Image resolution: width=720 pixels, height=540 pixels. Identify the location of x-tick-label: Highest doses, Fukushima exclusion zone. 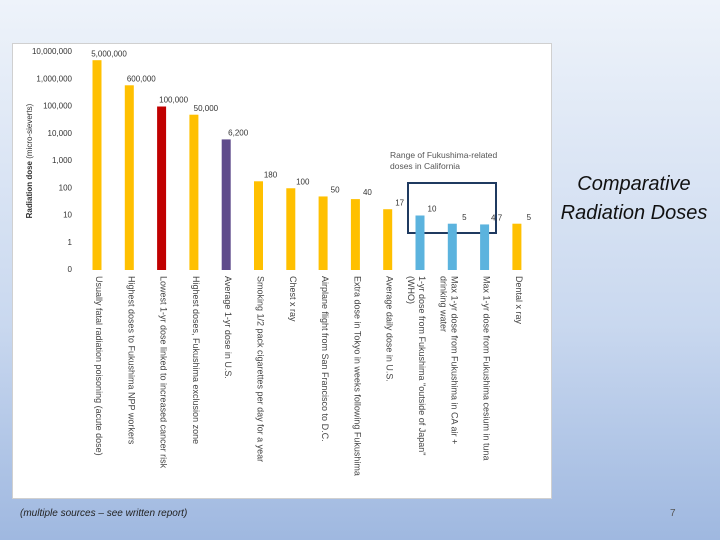
(195, 360).